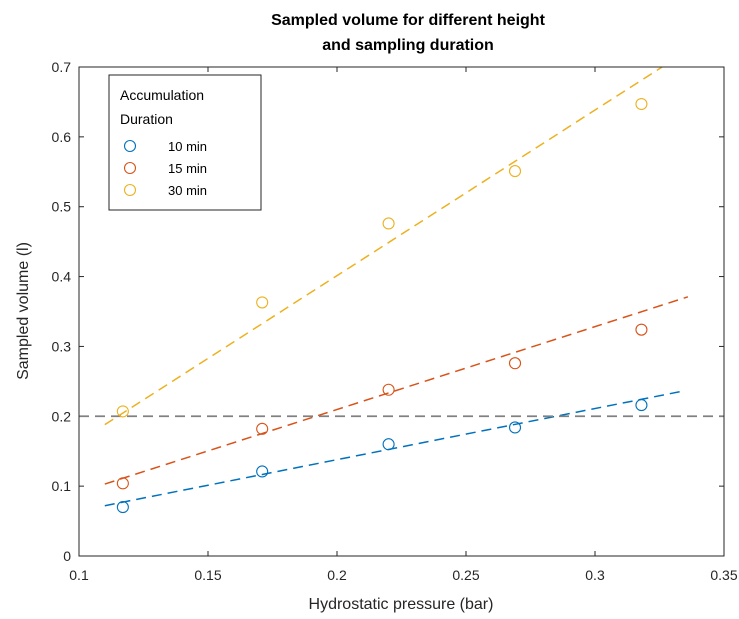  I want to click on chart-title-line-1: Sampled volume for different height, so click(408, 20).